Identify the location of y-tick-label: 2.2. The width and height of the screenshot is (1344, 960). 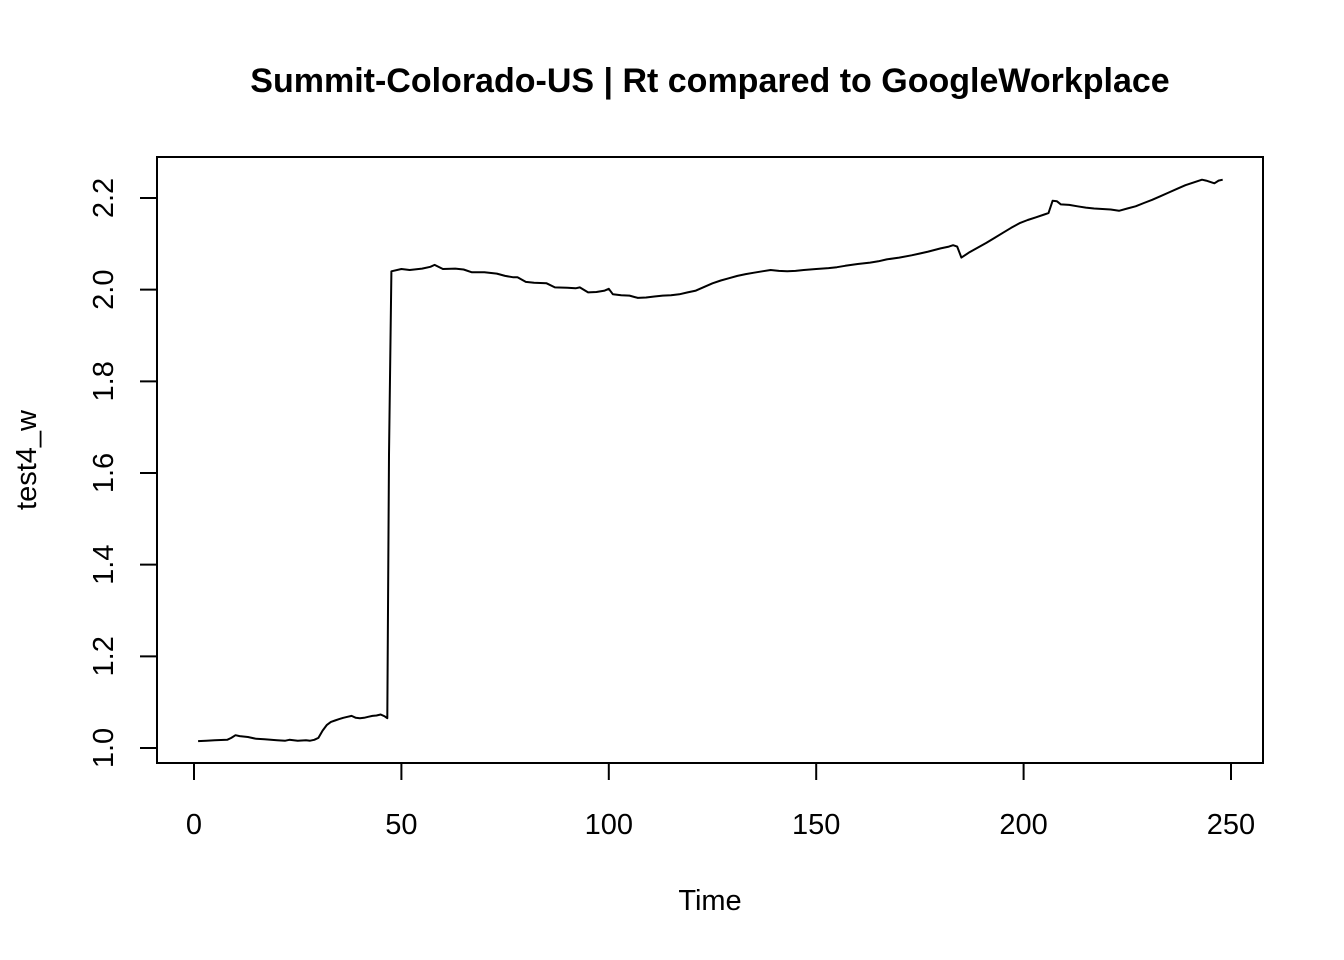
(104, 198).